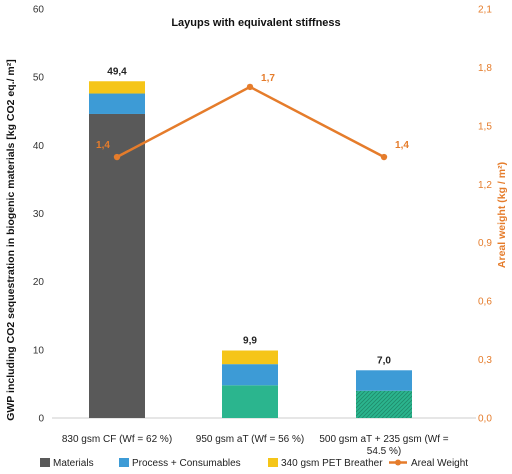 This screenshot has width=512, height=474. What do you see at coordinates (332, 463) in the screenshot?
I see `legend-label: 340 gsm PET Breather` at bounding box center [332, 463].